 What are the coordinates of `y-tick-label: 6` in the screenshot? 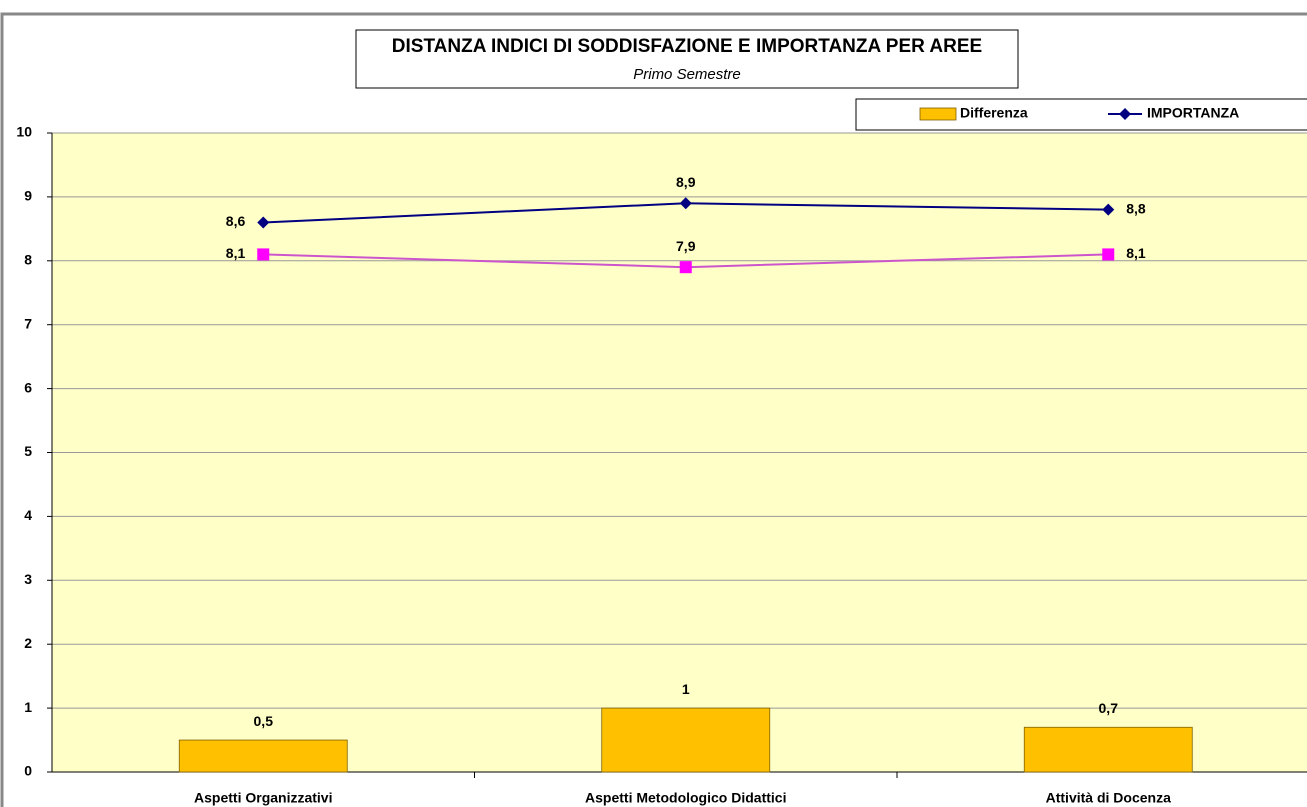 It's located at (28, 387).